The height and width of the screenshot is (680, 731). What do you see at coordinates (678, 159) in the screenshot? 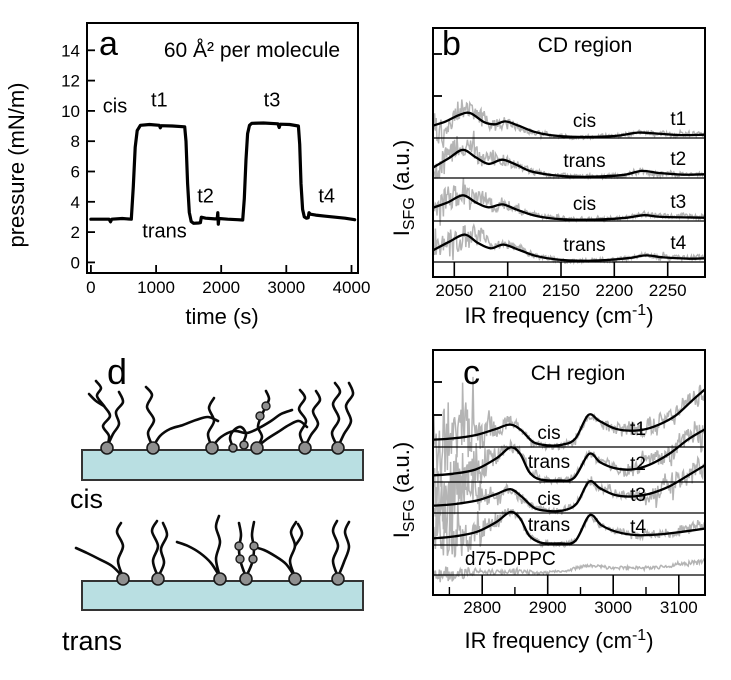
I see `trace-time-label: t2` at bounding box center [678, 159].